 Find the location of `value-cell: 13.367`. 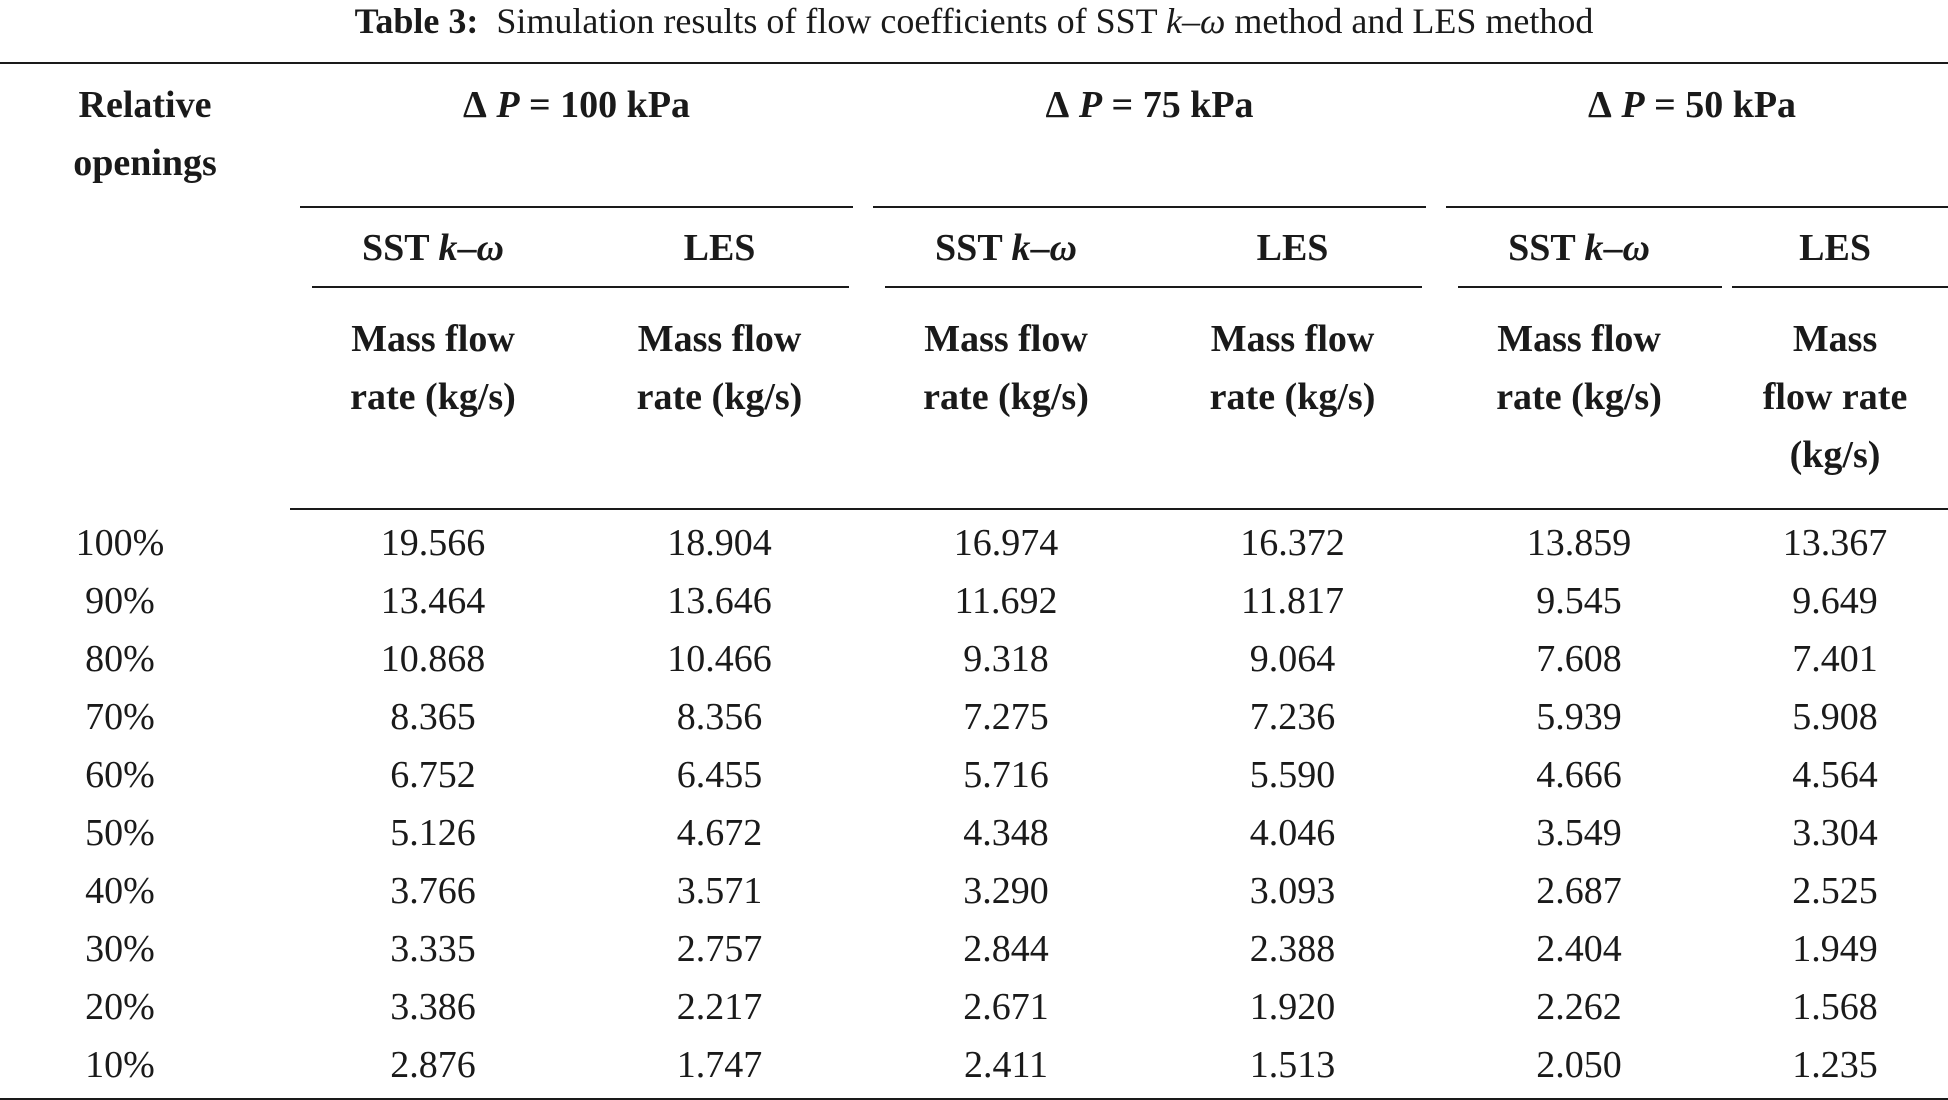

value-cell: 13.367 is located at coordinates (1835, 543).